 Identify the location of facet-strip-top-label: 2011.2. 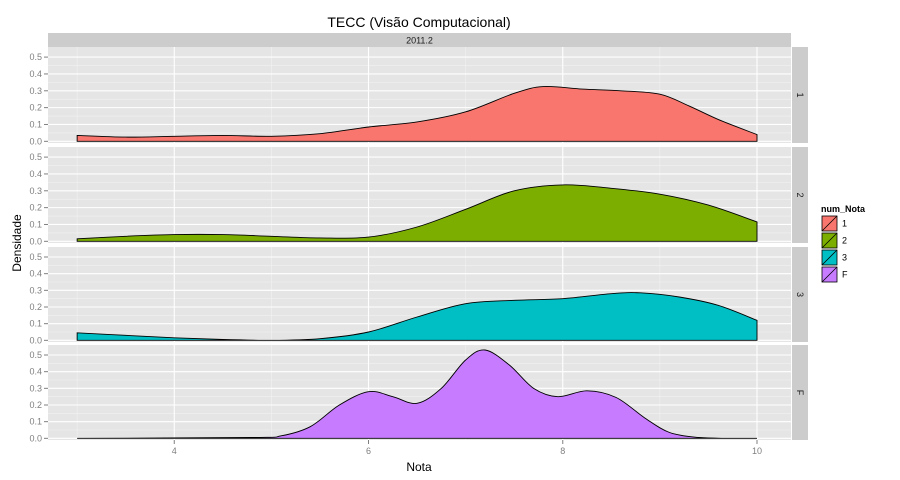
(419, 41).